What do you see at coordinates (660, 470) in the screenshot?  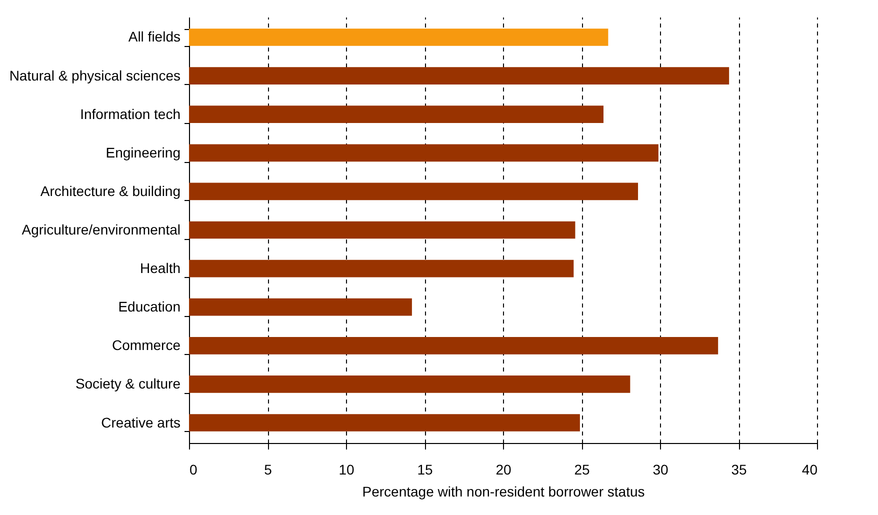 I see `x-tick-label: 30` at bounding box center [660, 470].